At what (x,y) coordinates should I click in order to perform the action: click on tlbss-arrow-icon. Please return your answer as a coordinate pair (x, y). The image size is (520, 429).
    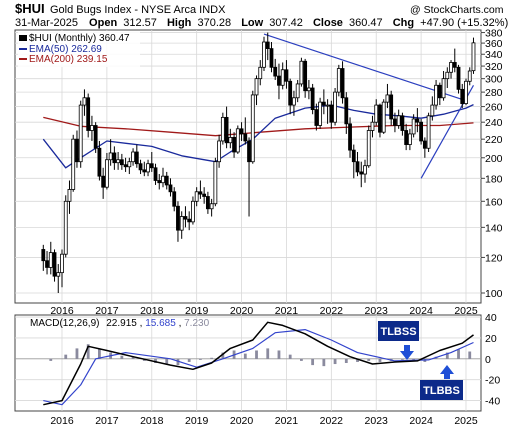
    Looking at the image, I should click on (407, 352).